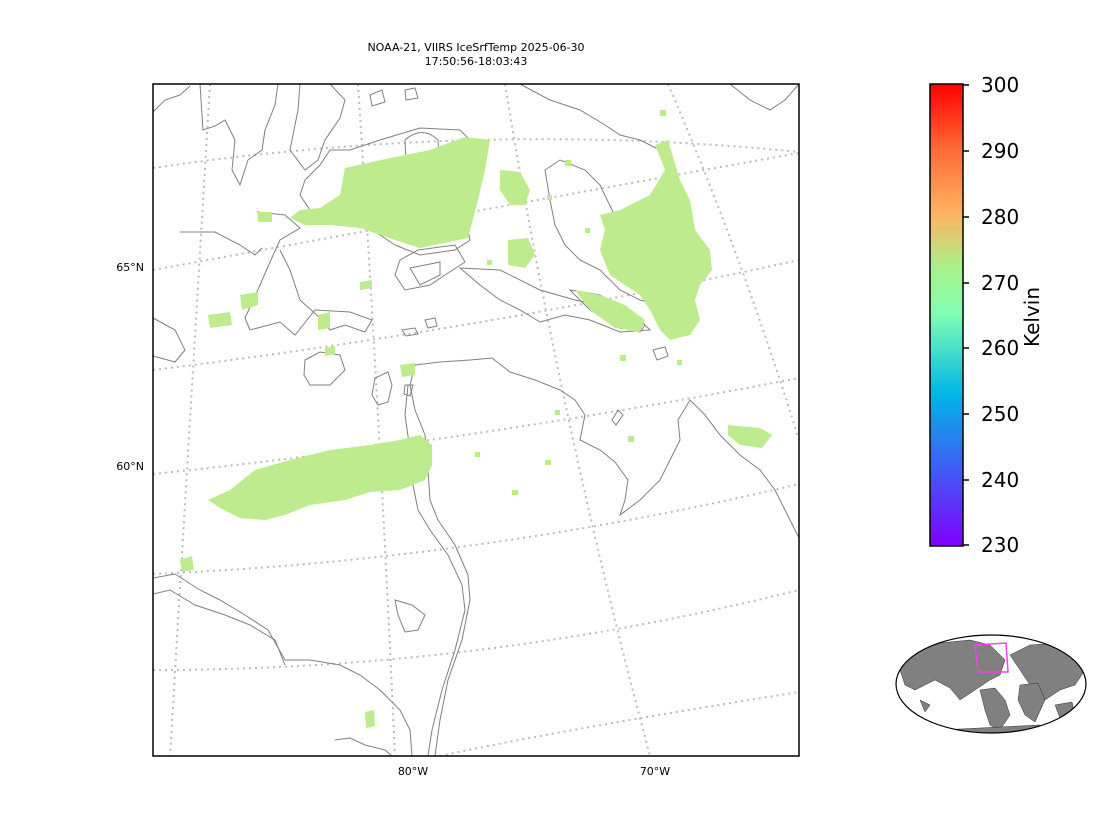 This screenshot has width=1120, height=840. Describe the element at coordinates (1000, 414) in the screenshot. I see `colorbar-tick-250: 250` at that location.